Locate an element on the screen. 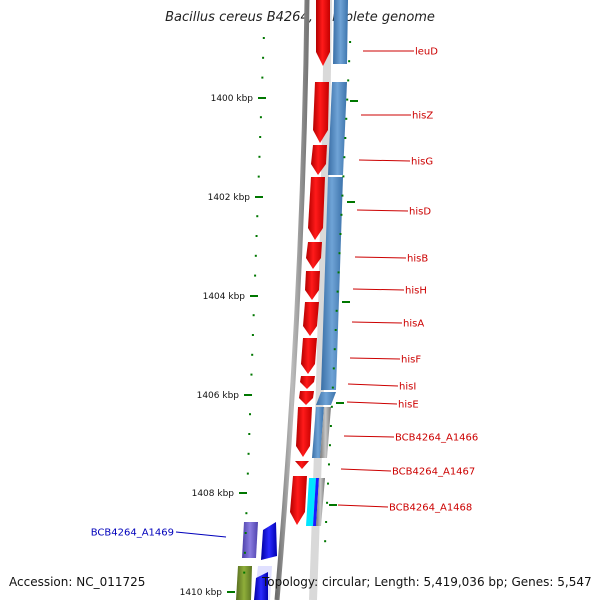  gene-hisZ-arrow is located at coordinates (321, 112).